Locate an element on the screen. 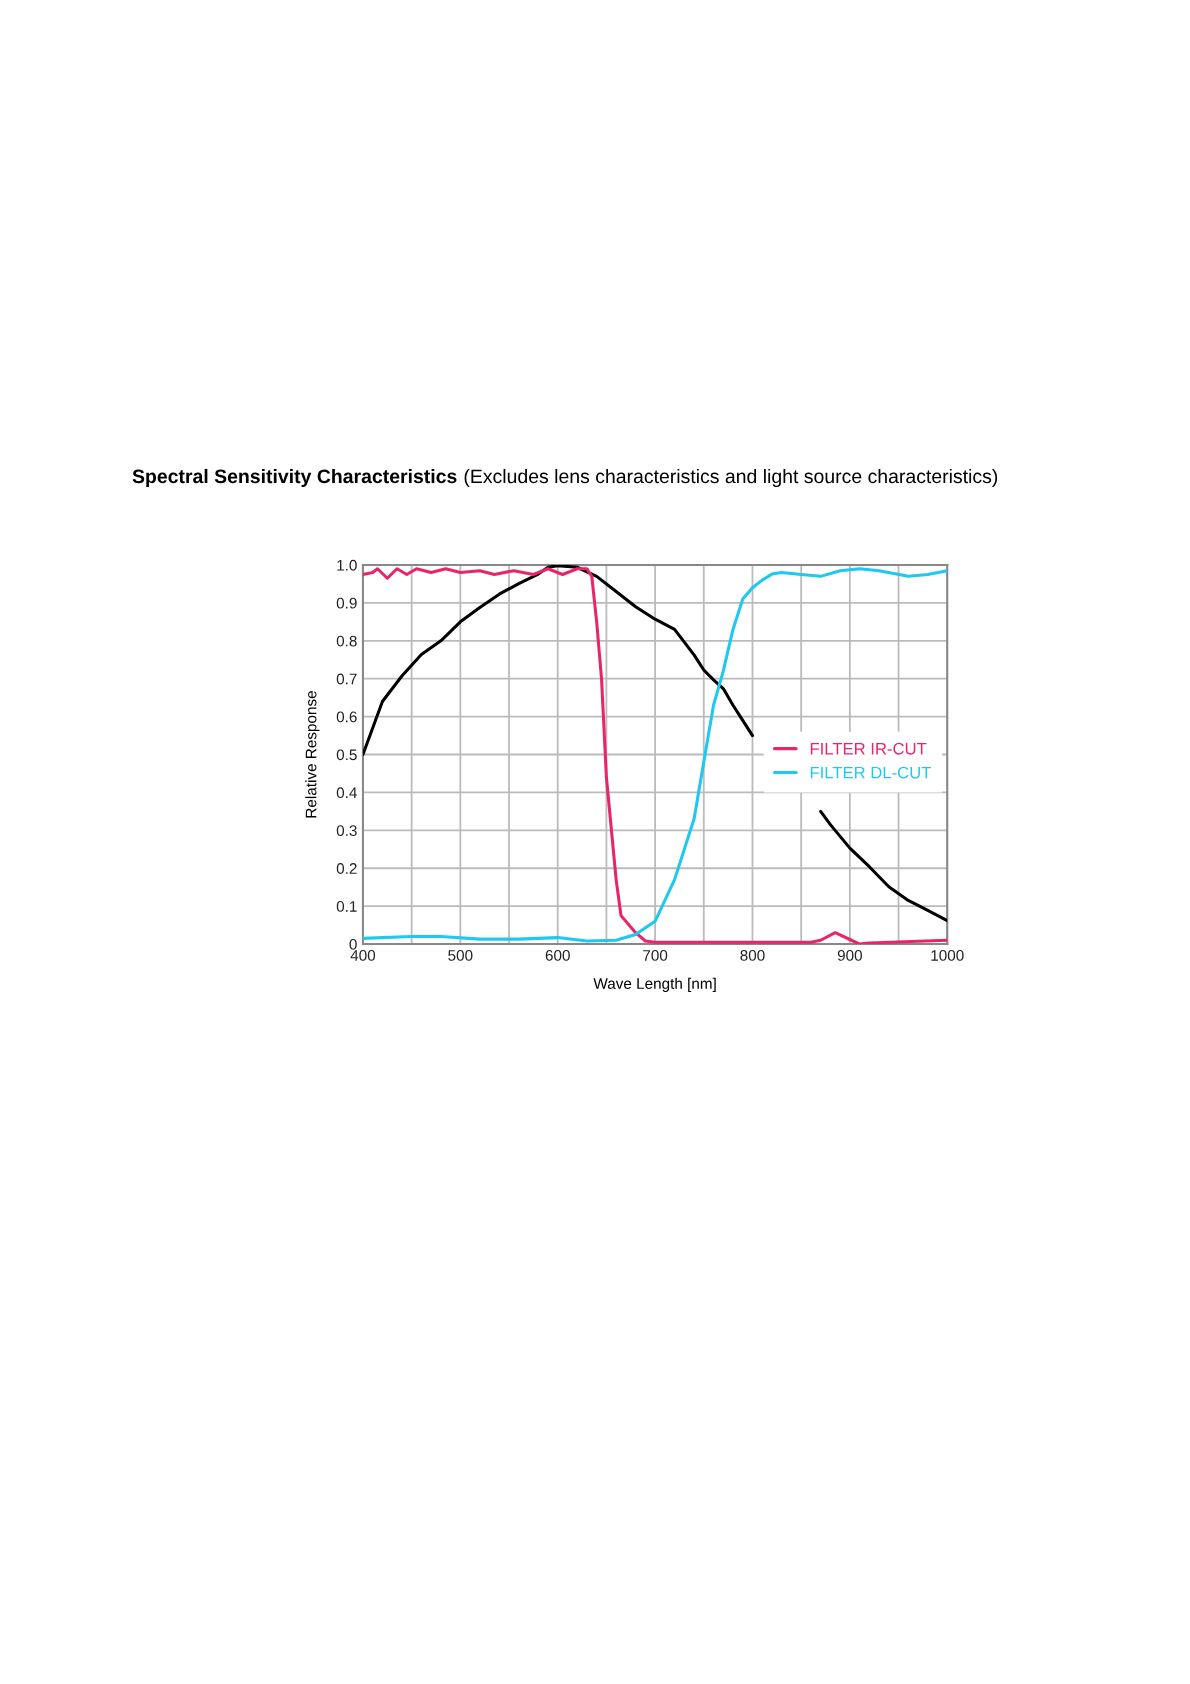 This screenshot has width=1190, height=1684. y-tick-label: 0.7 is located at coordinates (346, 679).